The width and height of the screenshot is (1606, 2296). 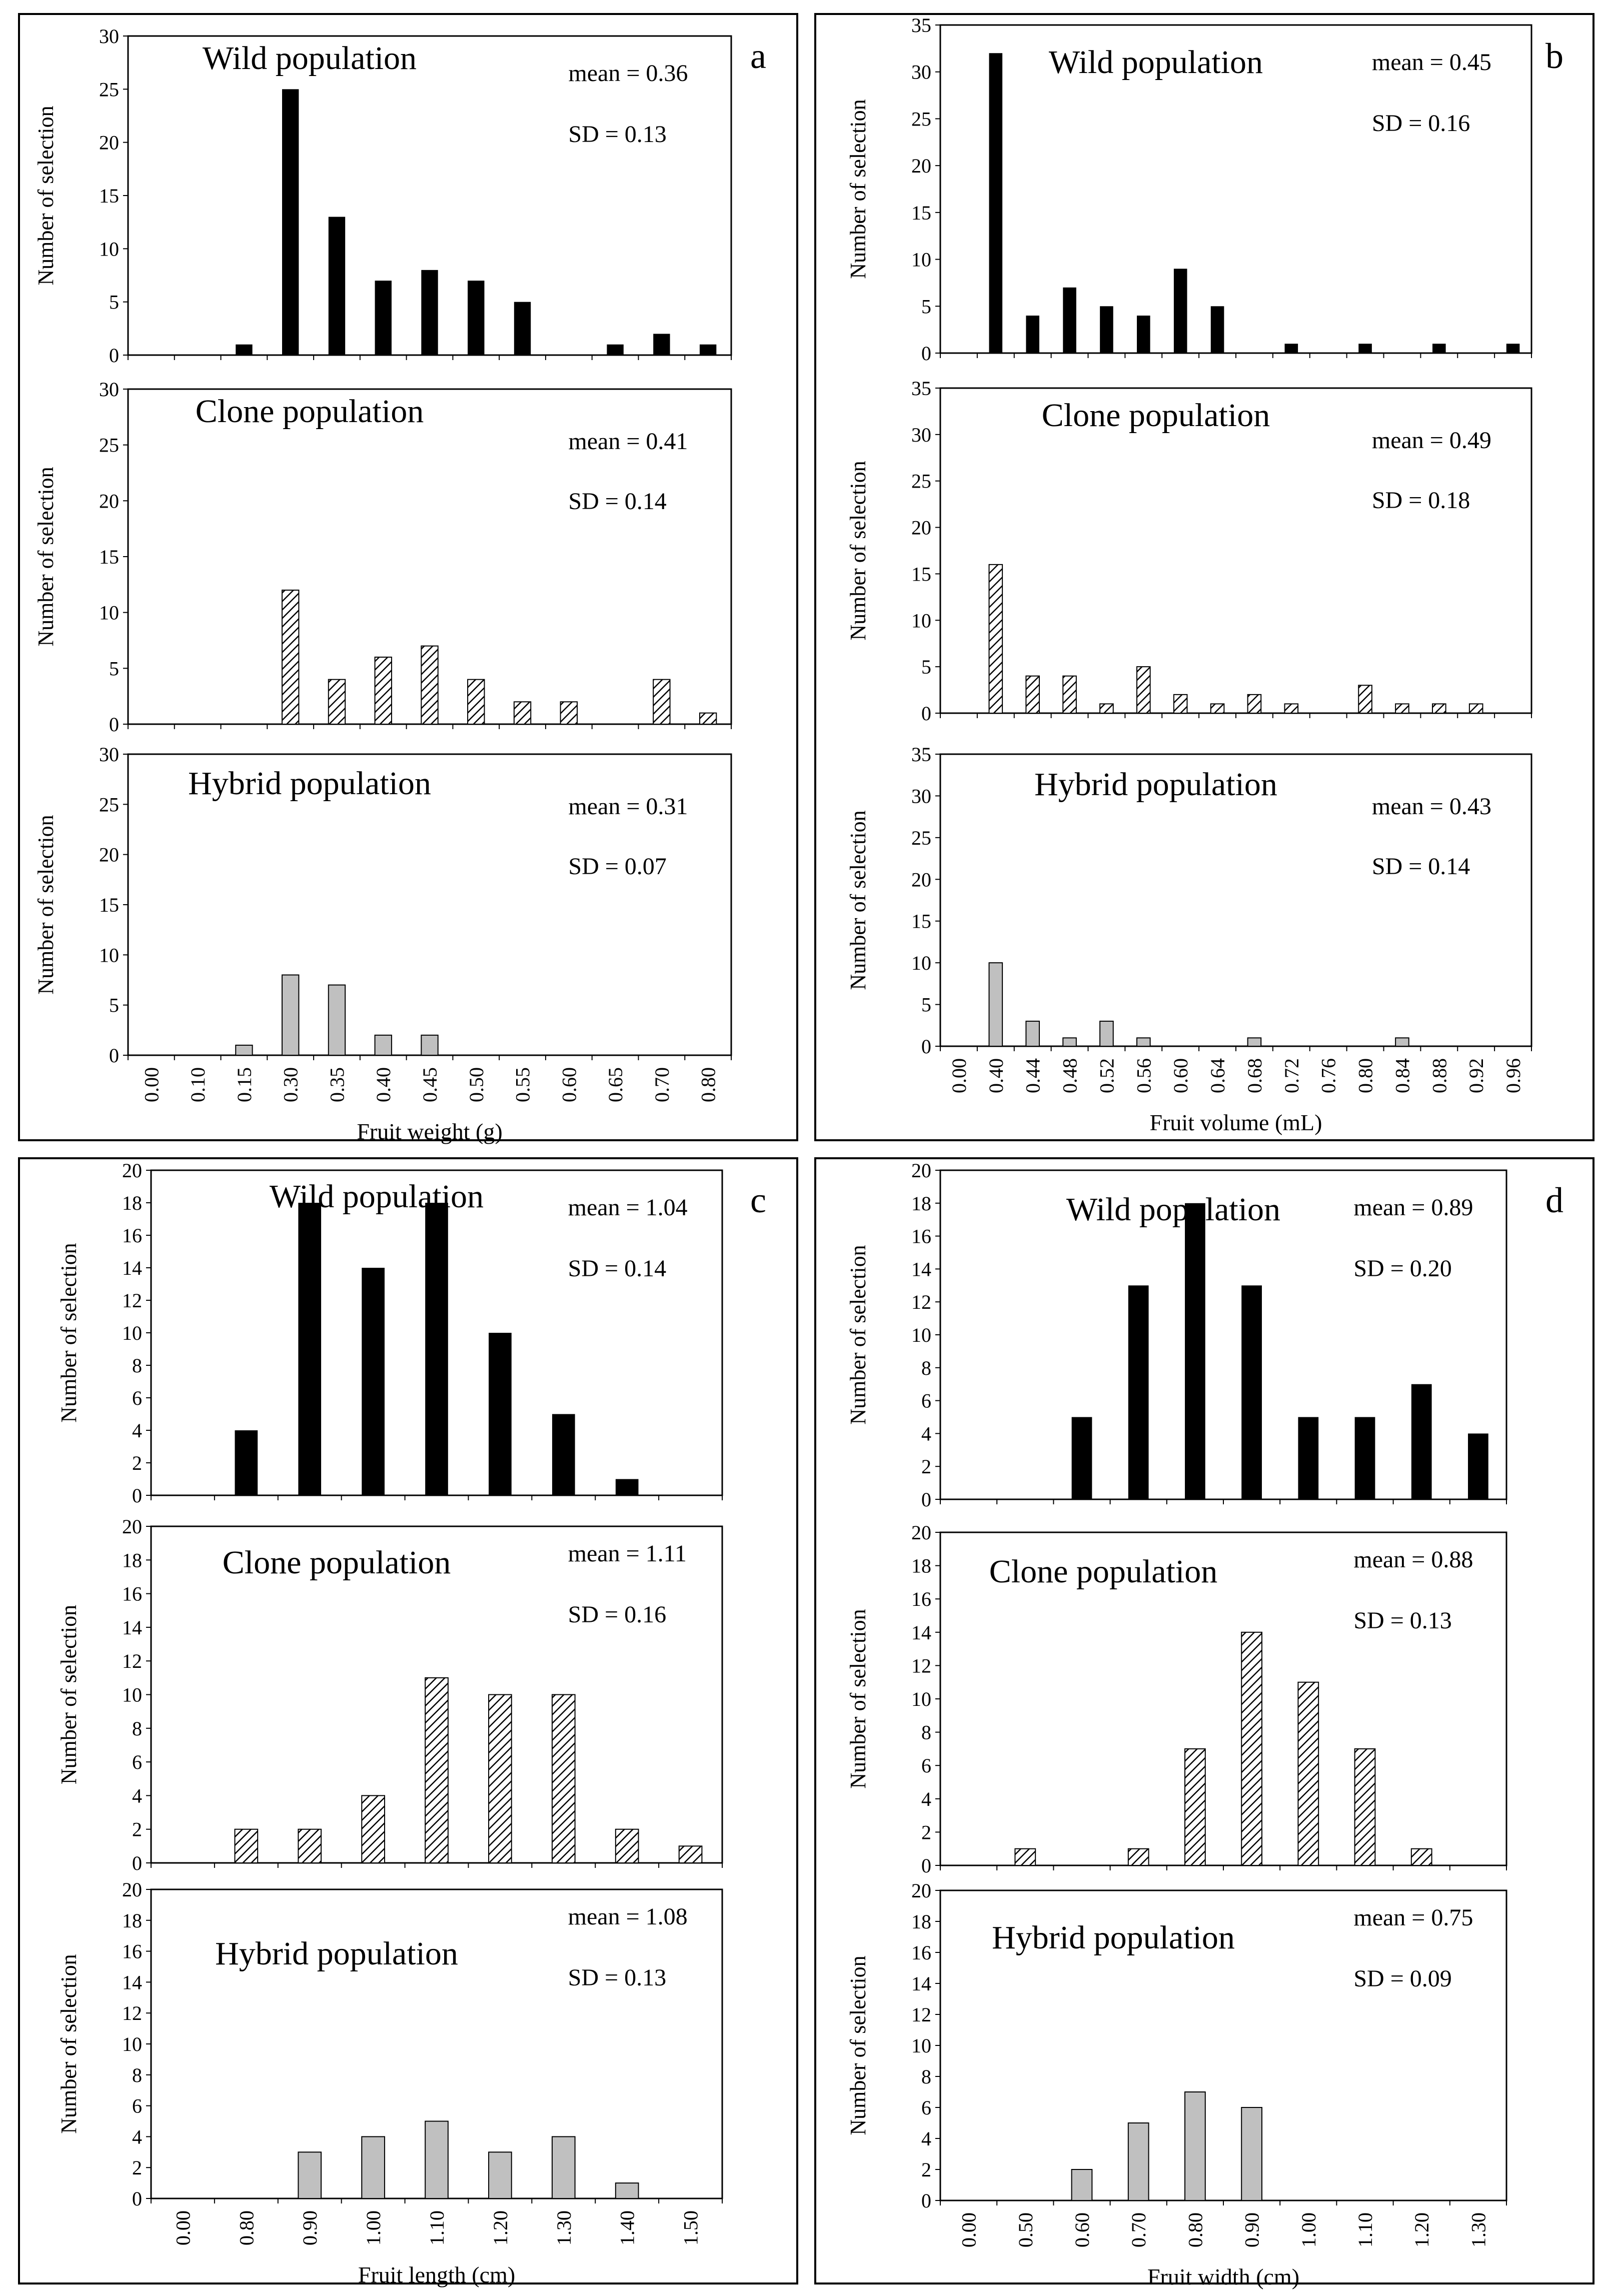 What do you see at coordinates (430, 1085) in the screenshot?
I see `x-tick-label: 0.45` at bounding box center [430, 1085].